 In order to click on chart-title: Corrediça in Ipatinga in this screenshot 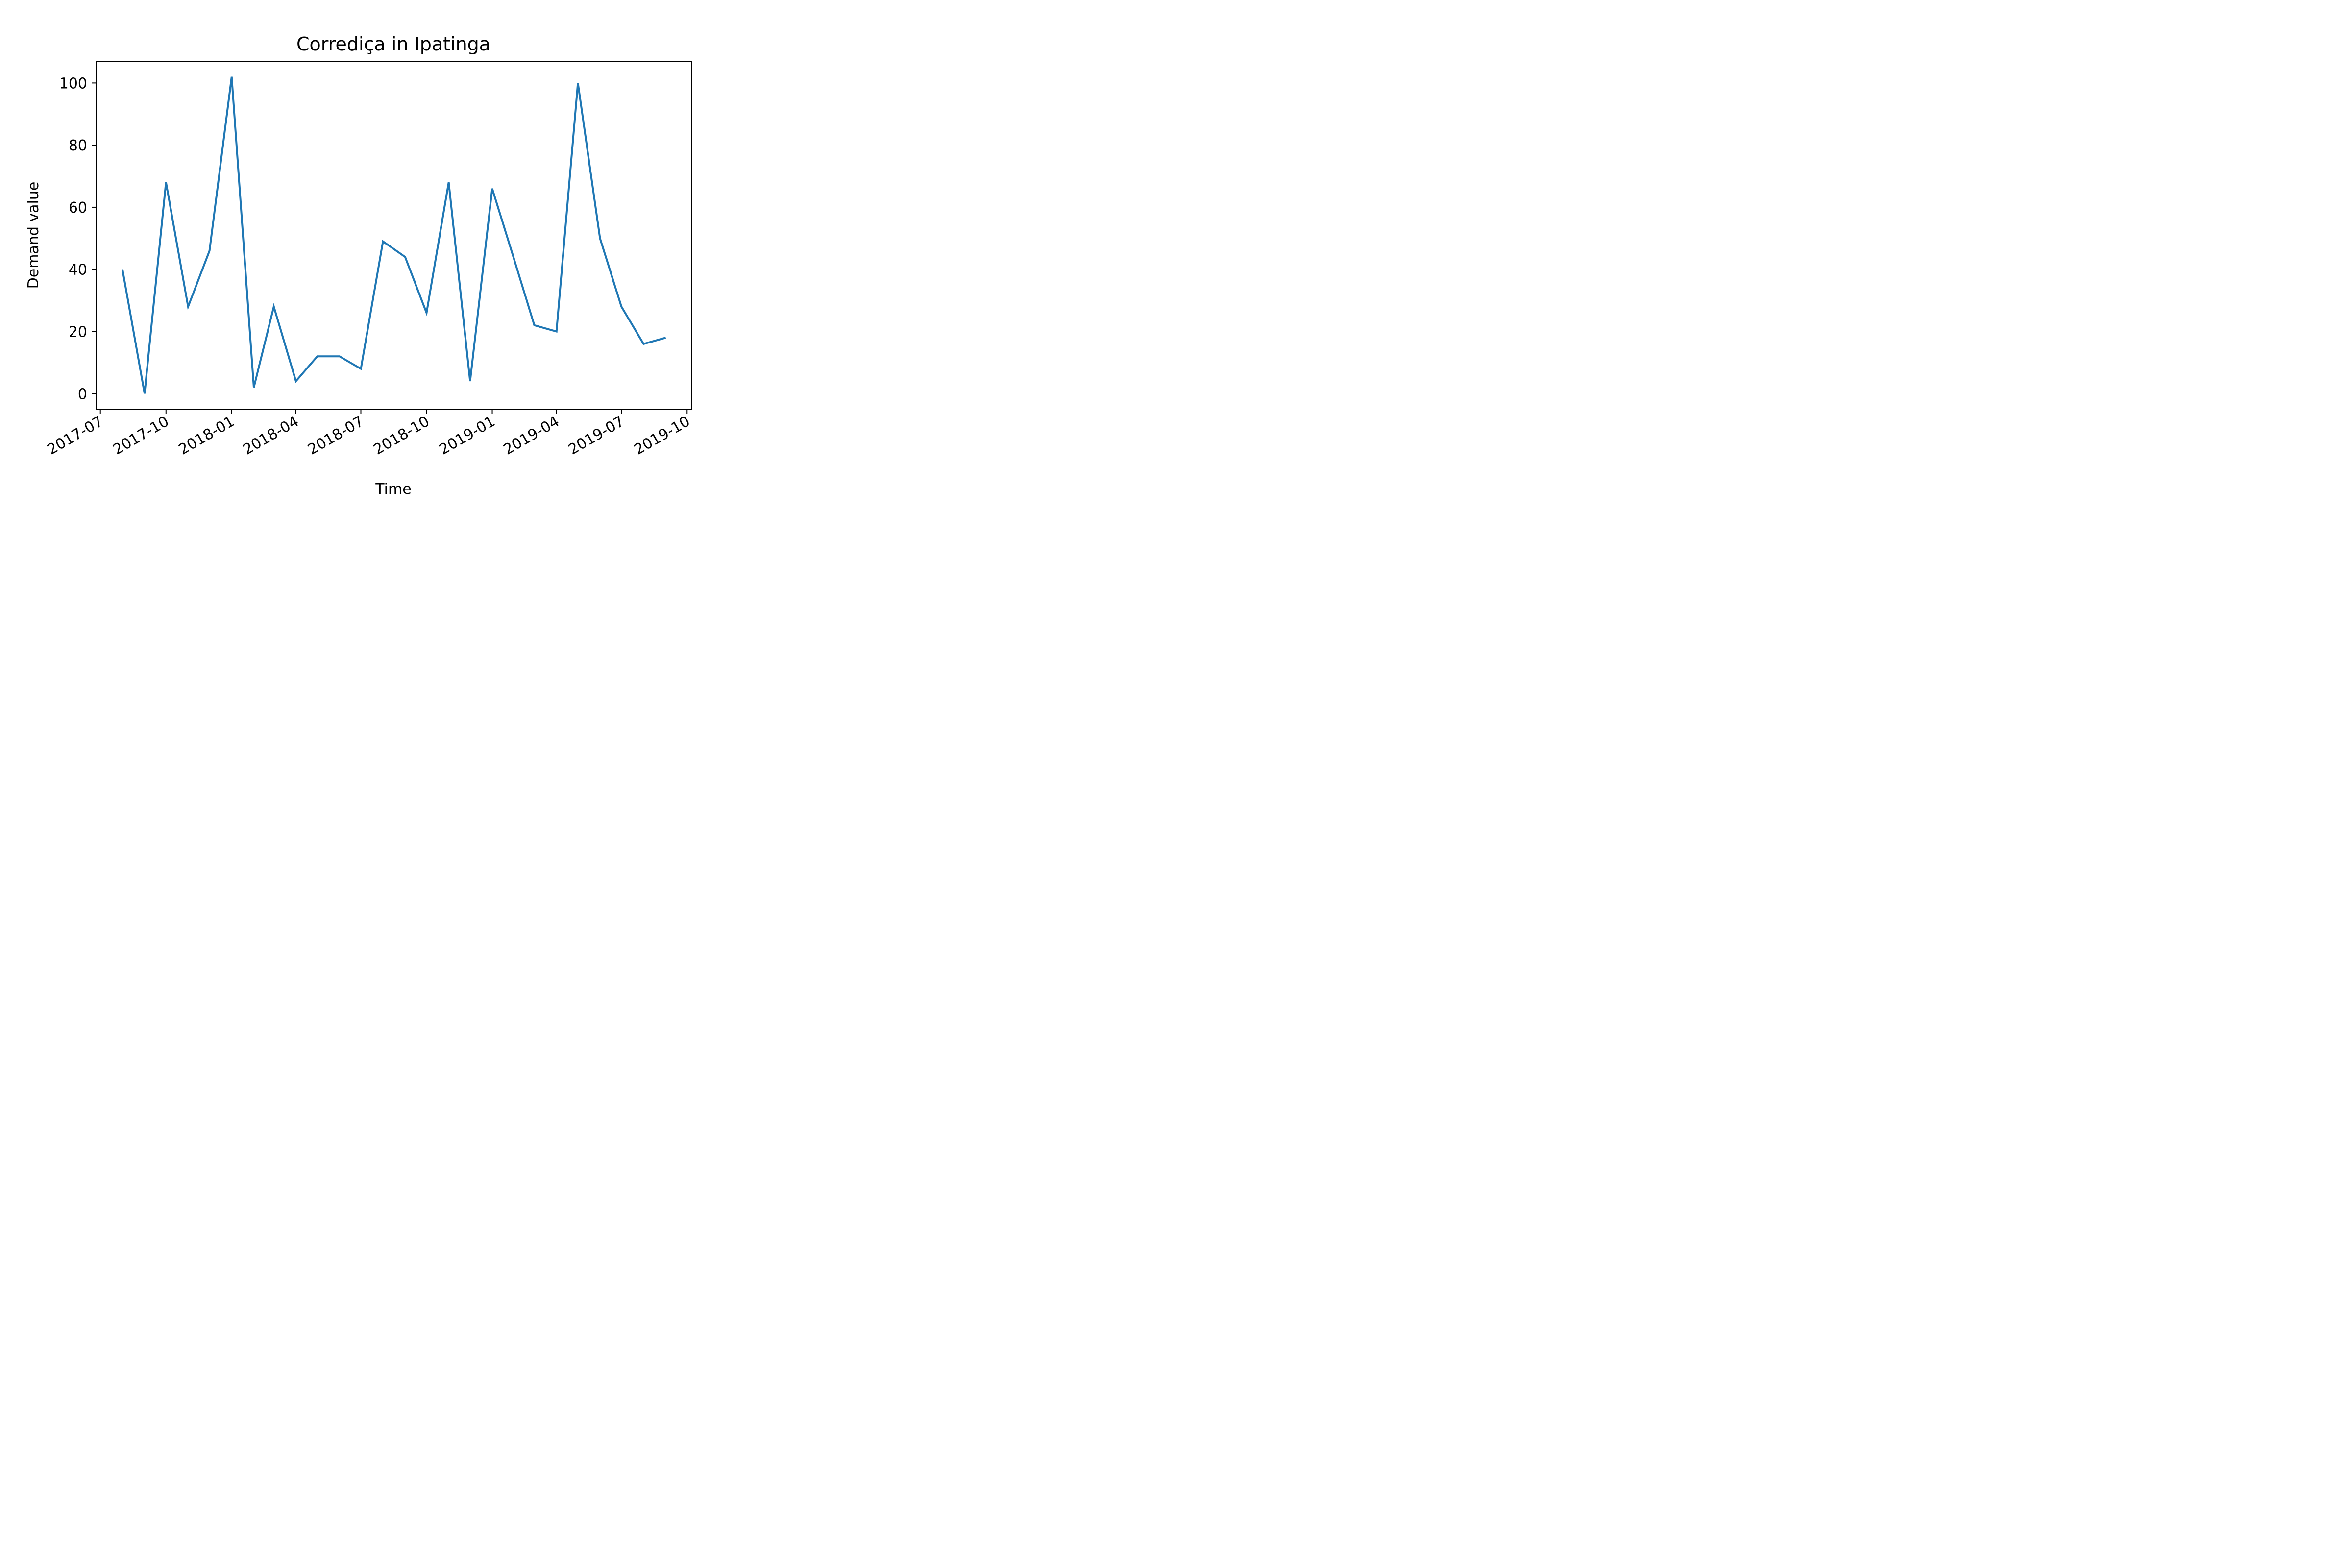, I will do `click(393, 44)`.